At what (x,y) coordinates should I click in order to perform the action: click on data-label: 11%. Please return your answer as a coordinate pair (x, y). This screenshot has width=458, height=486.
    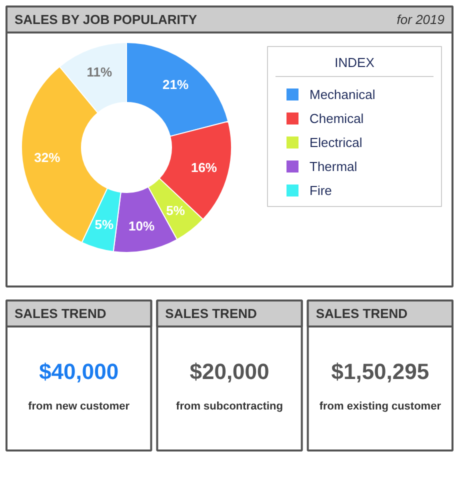
    Looking at the image, I should click on (99, 72).